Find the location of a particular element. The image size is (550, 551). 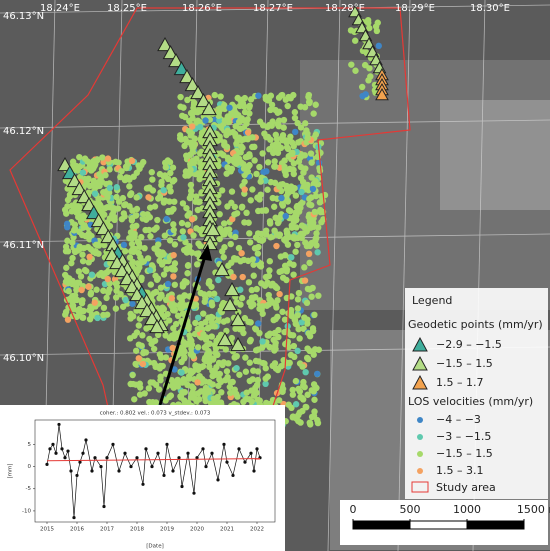

legend-symbol is located at coordinates (420, 382).